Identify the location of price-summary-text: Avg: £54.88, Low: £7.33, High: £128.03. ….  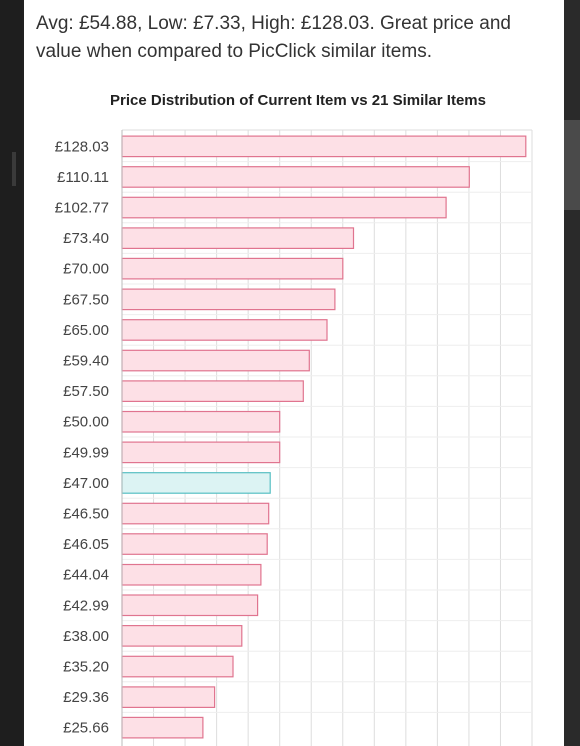
(273, 37).